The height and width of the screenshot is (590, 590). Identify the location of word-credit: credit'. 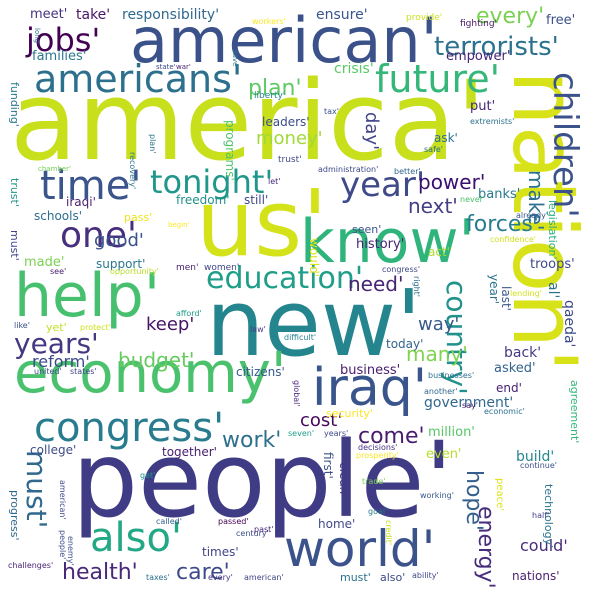
(388, 533).